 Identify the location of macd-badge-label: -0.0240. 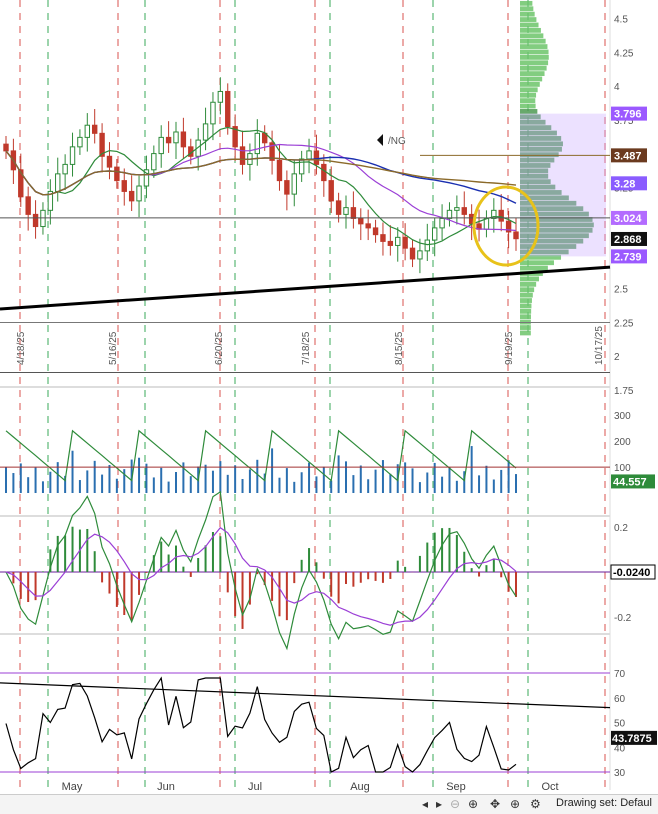
(631, 573).